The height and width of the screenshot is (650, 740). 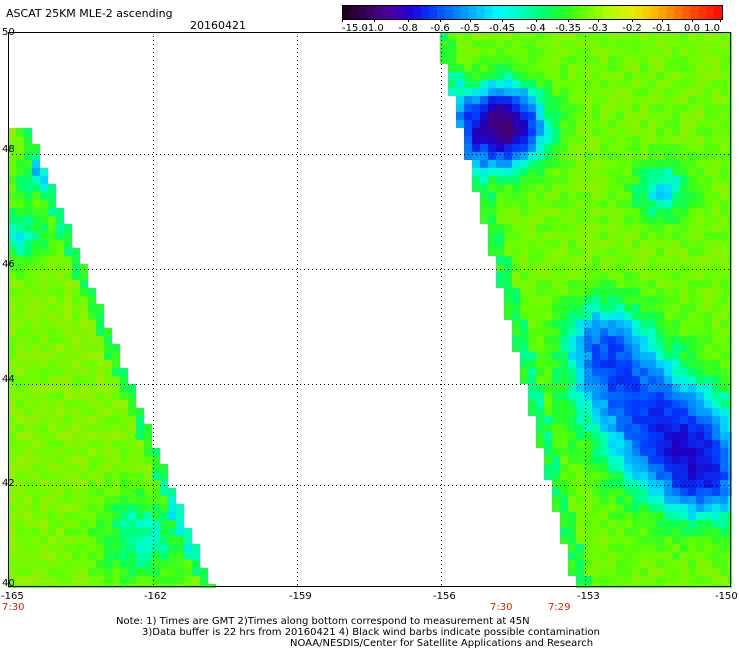 What do you see at coordinates (440, 28) in the screenshot?
I see `colorbar-label: -0.6` at bounding box center [440, 28].